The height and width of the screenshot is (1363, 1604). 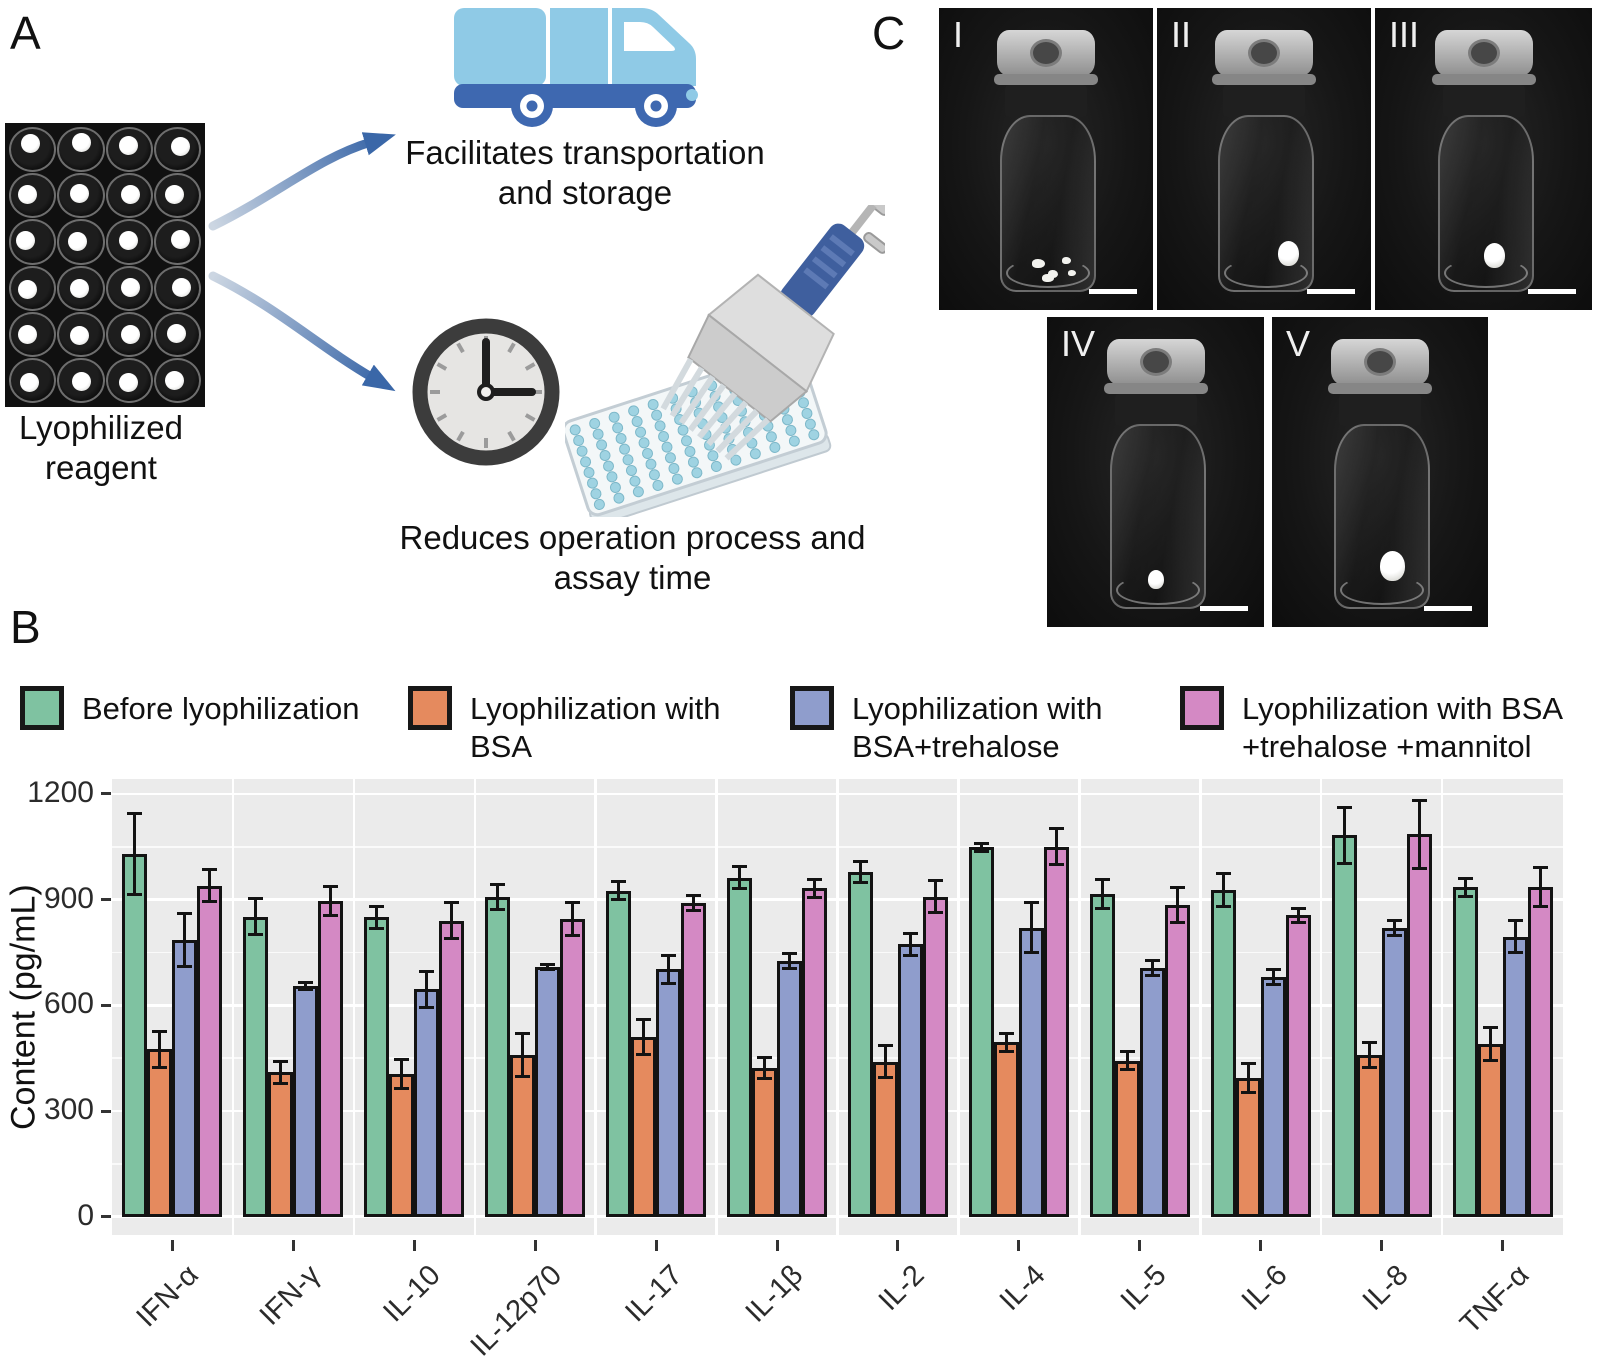 What do you see at coordinates (412, 1294) in the screenshot?
I see `x-tick-label: IL-10` at bounding box center [412, 1294].